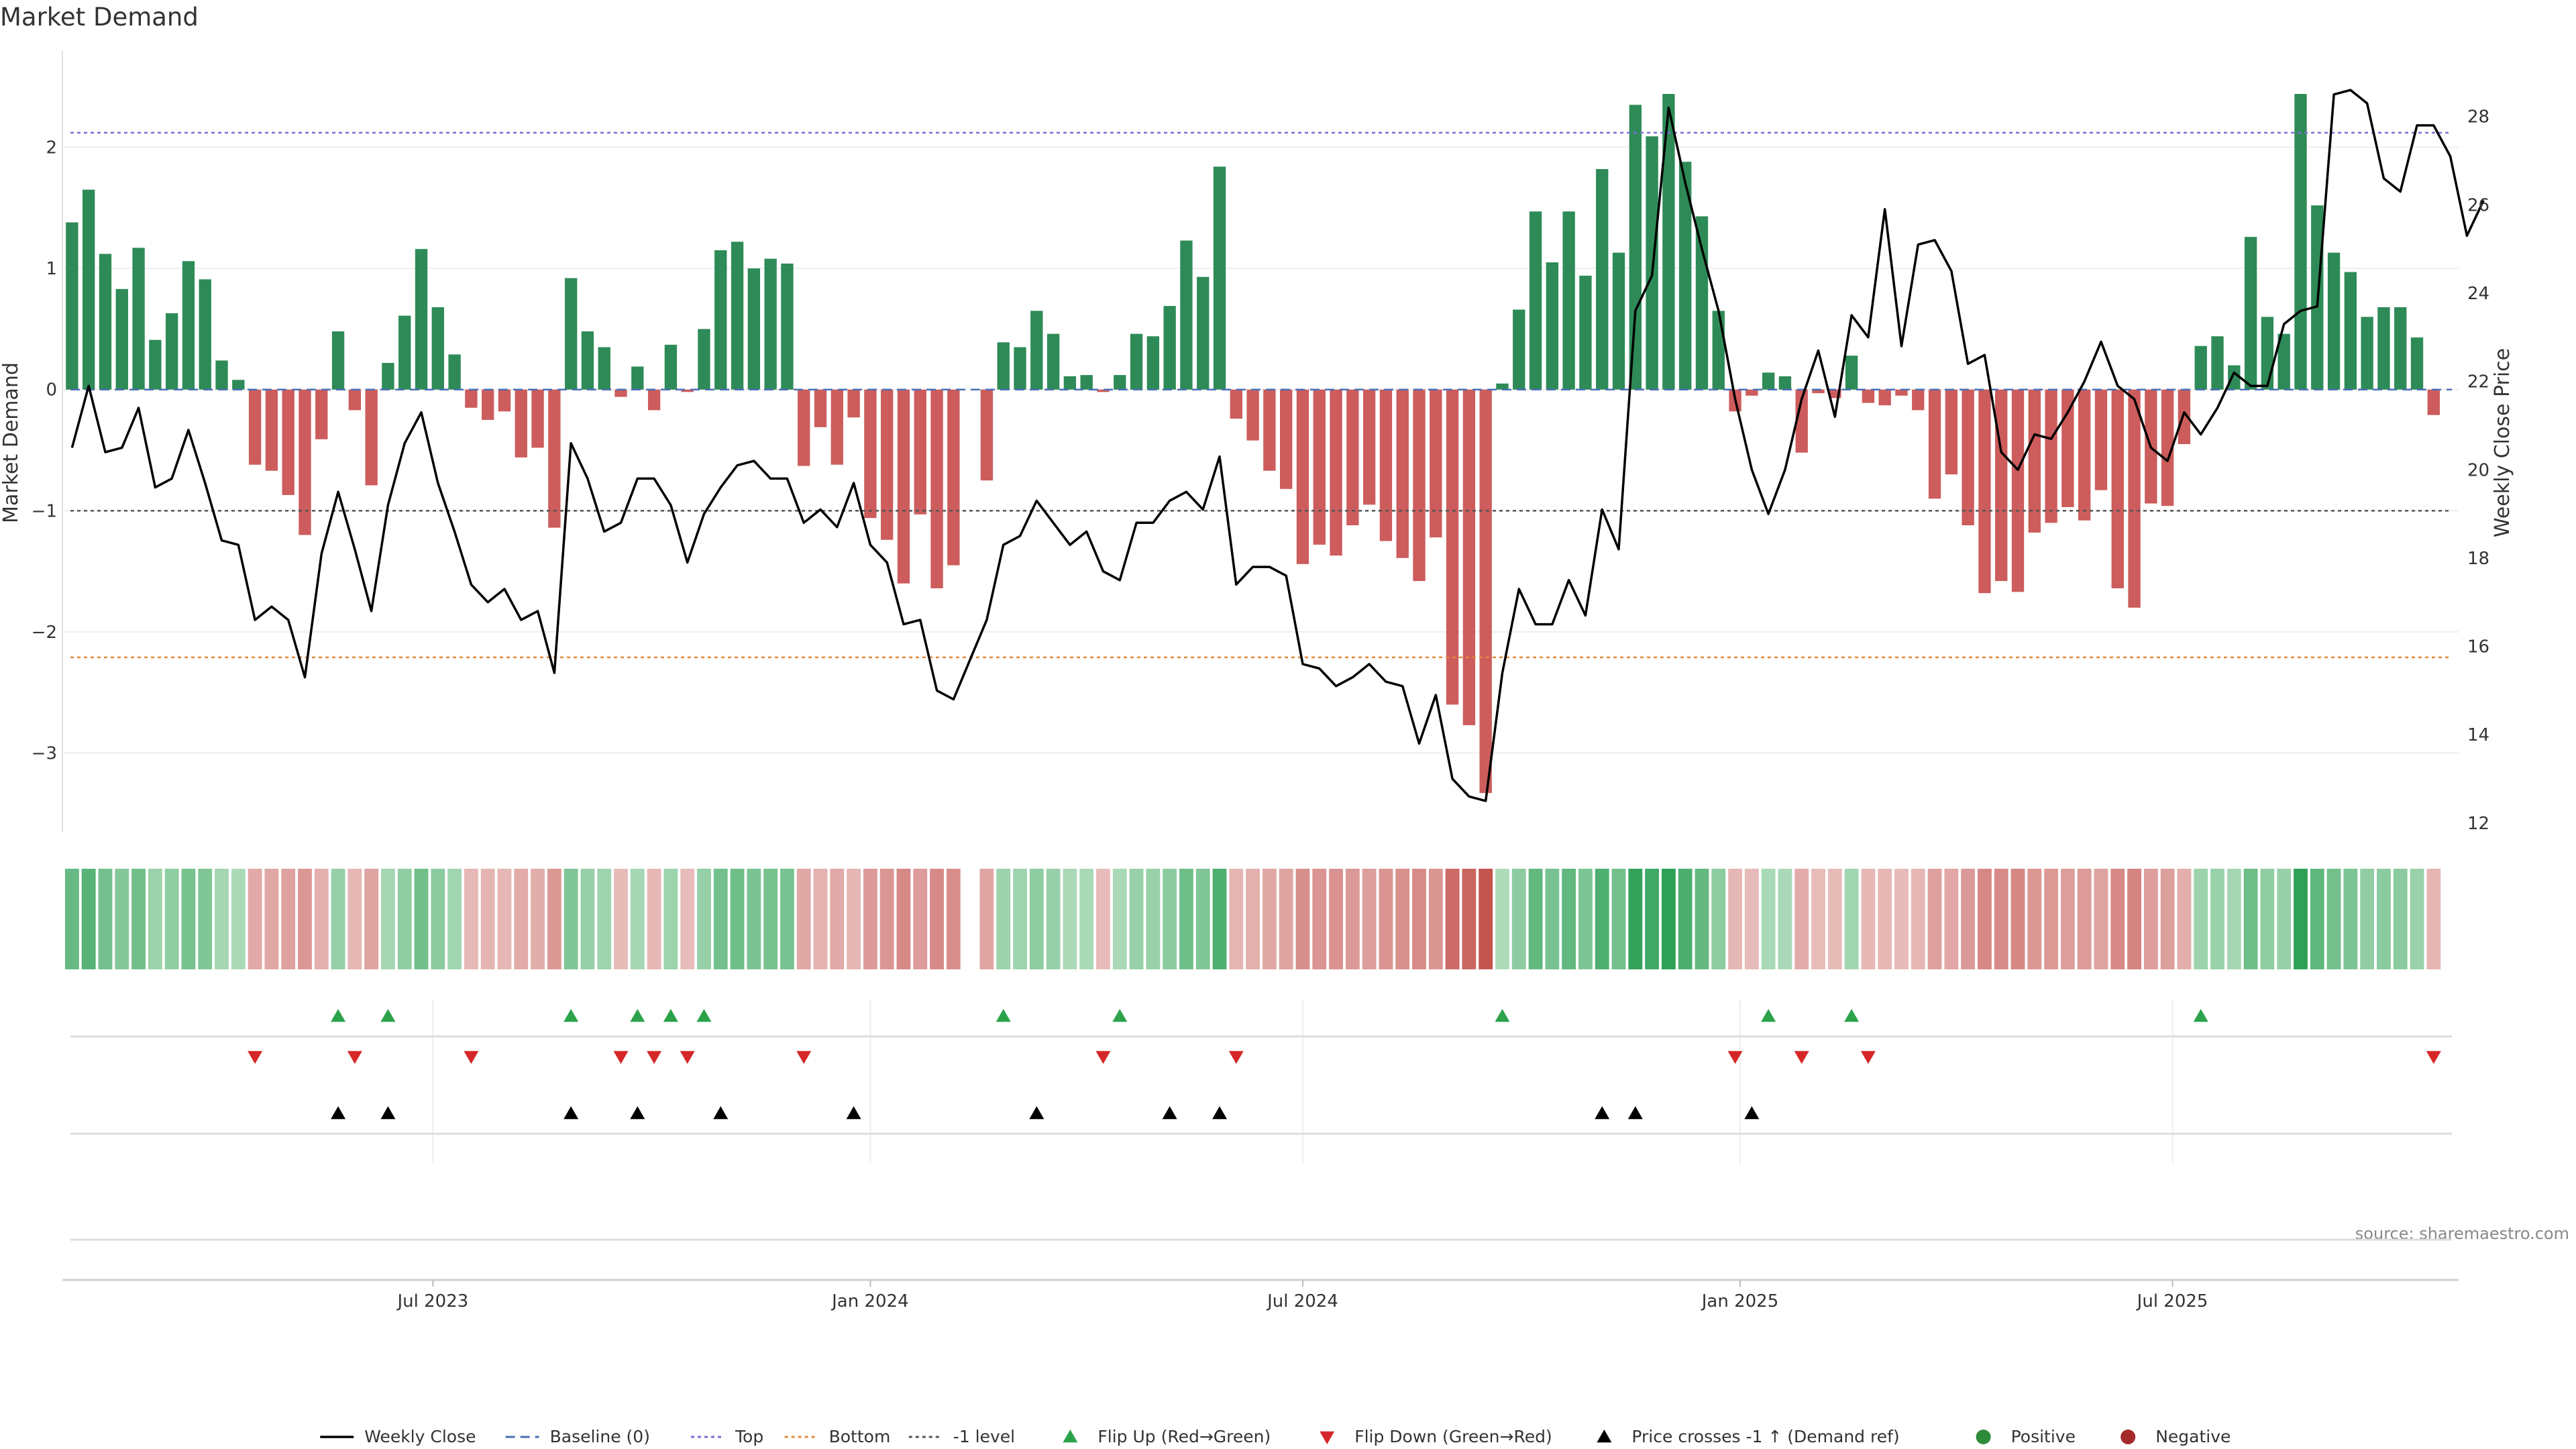 Image resolution: width=2576 pixels, height=1449 pixels. What do you see at coordinates (749, 1436) in the screenshot?
I see `legend-label: Top` at bounding box center [749, 1436].